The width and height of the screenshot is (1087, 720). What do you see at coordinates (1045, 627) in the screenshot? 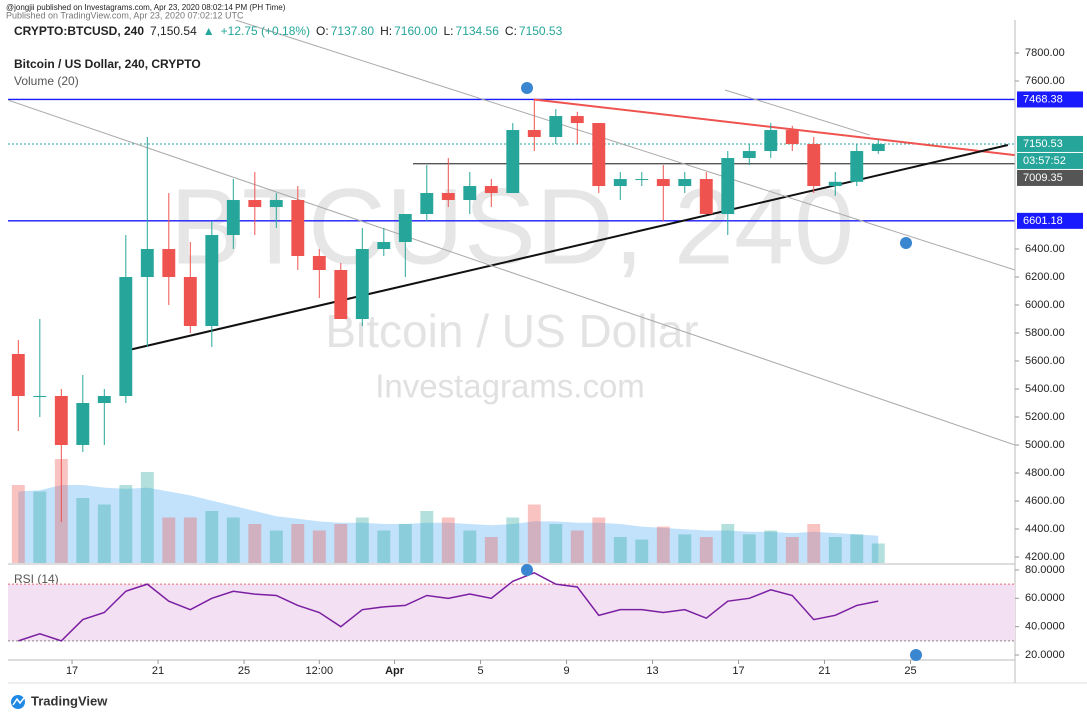
I see `rsi-tick-label: 40.0000` at bounding box center [1045, 627].